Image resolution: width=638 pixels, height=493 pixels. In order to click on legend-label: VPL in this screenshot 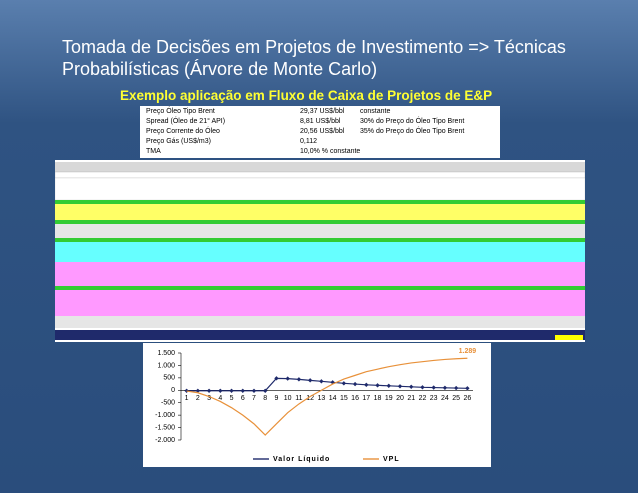, I will do `click(391, 459)`.